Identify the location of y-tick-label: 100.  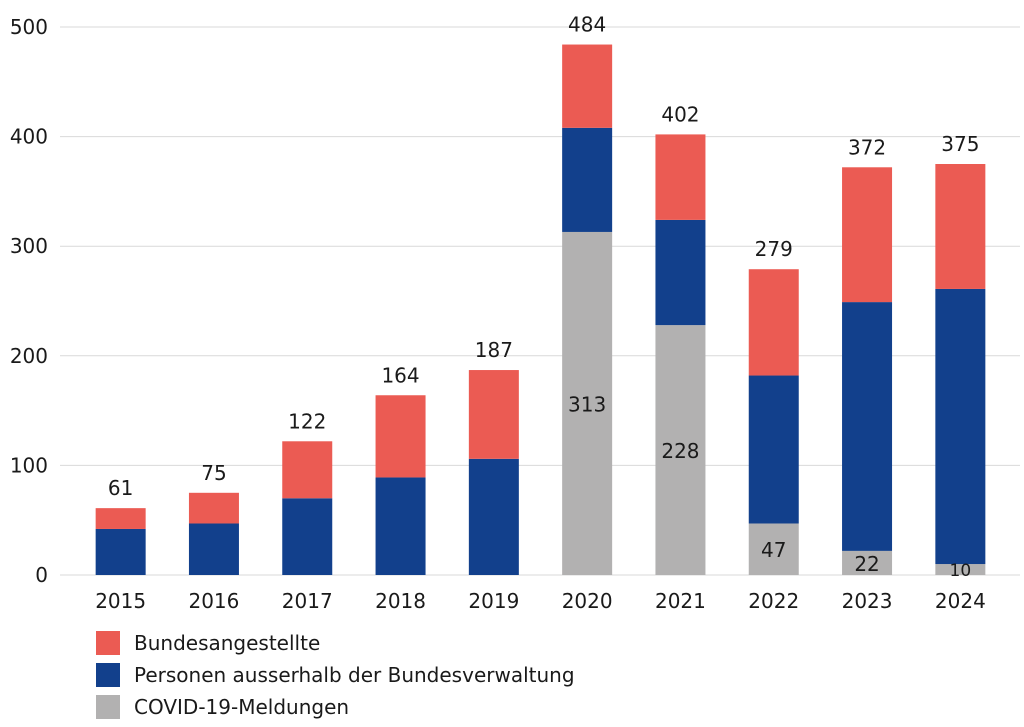
(29, 465).